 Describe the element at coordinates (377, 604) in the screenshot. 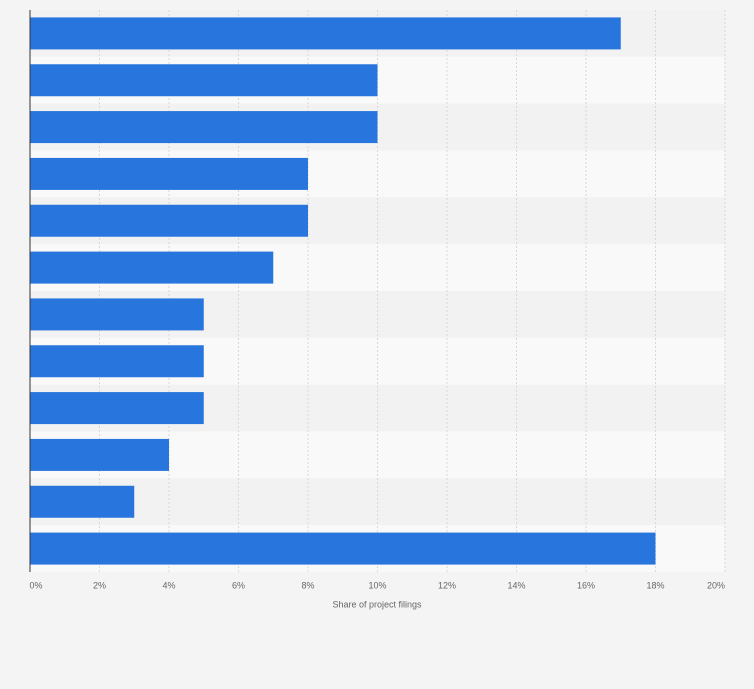

I see `x-axis-label: Share of project filings` at that location.